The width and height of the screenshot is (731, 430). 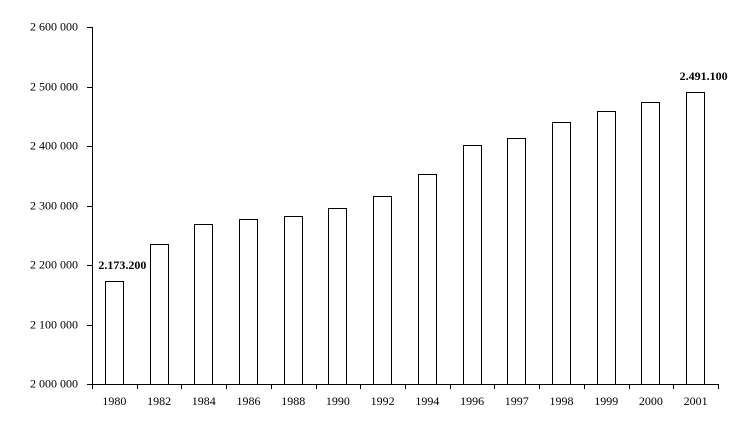 What do you see at coordinates (561, 401) in the screenshot?
I see `x-tick-label-1998: 1998` at bounding box center [561, 401].